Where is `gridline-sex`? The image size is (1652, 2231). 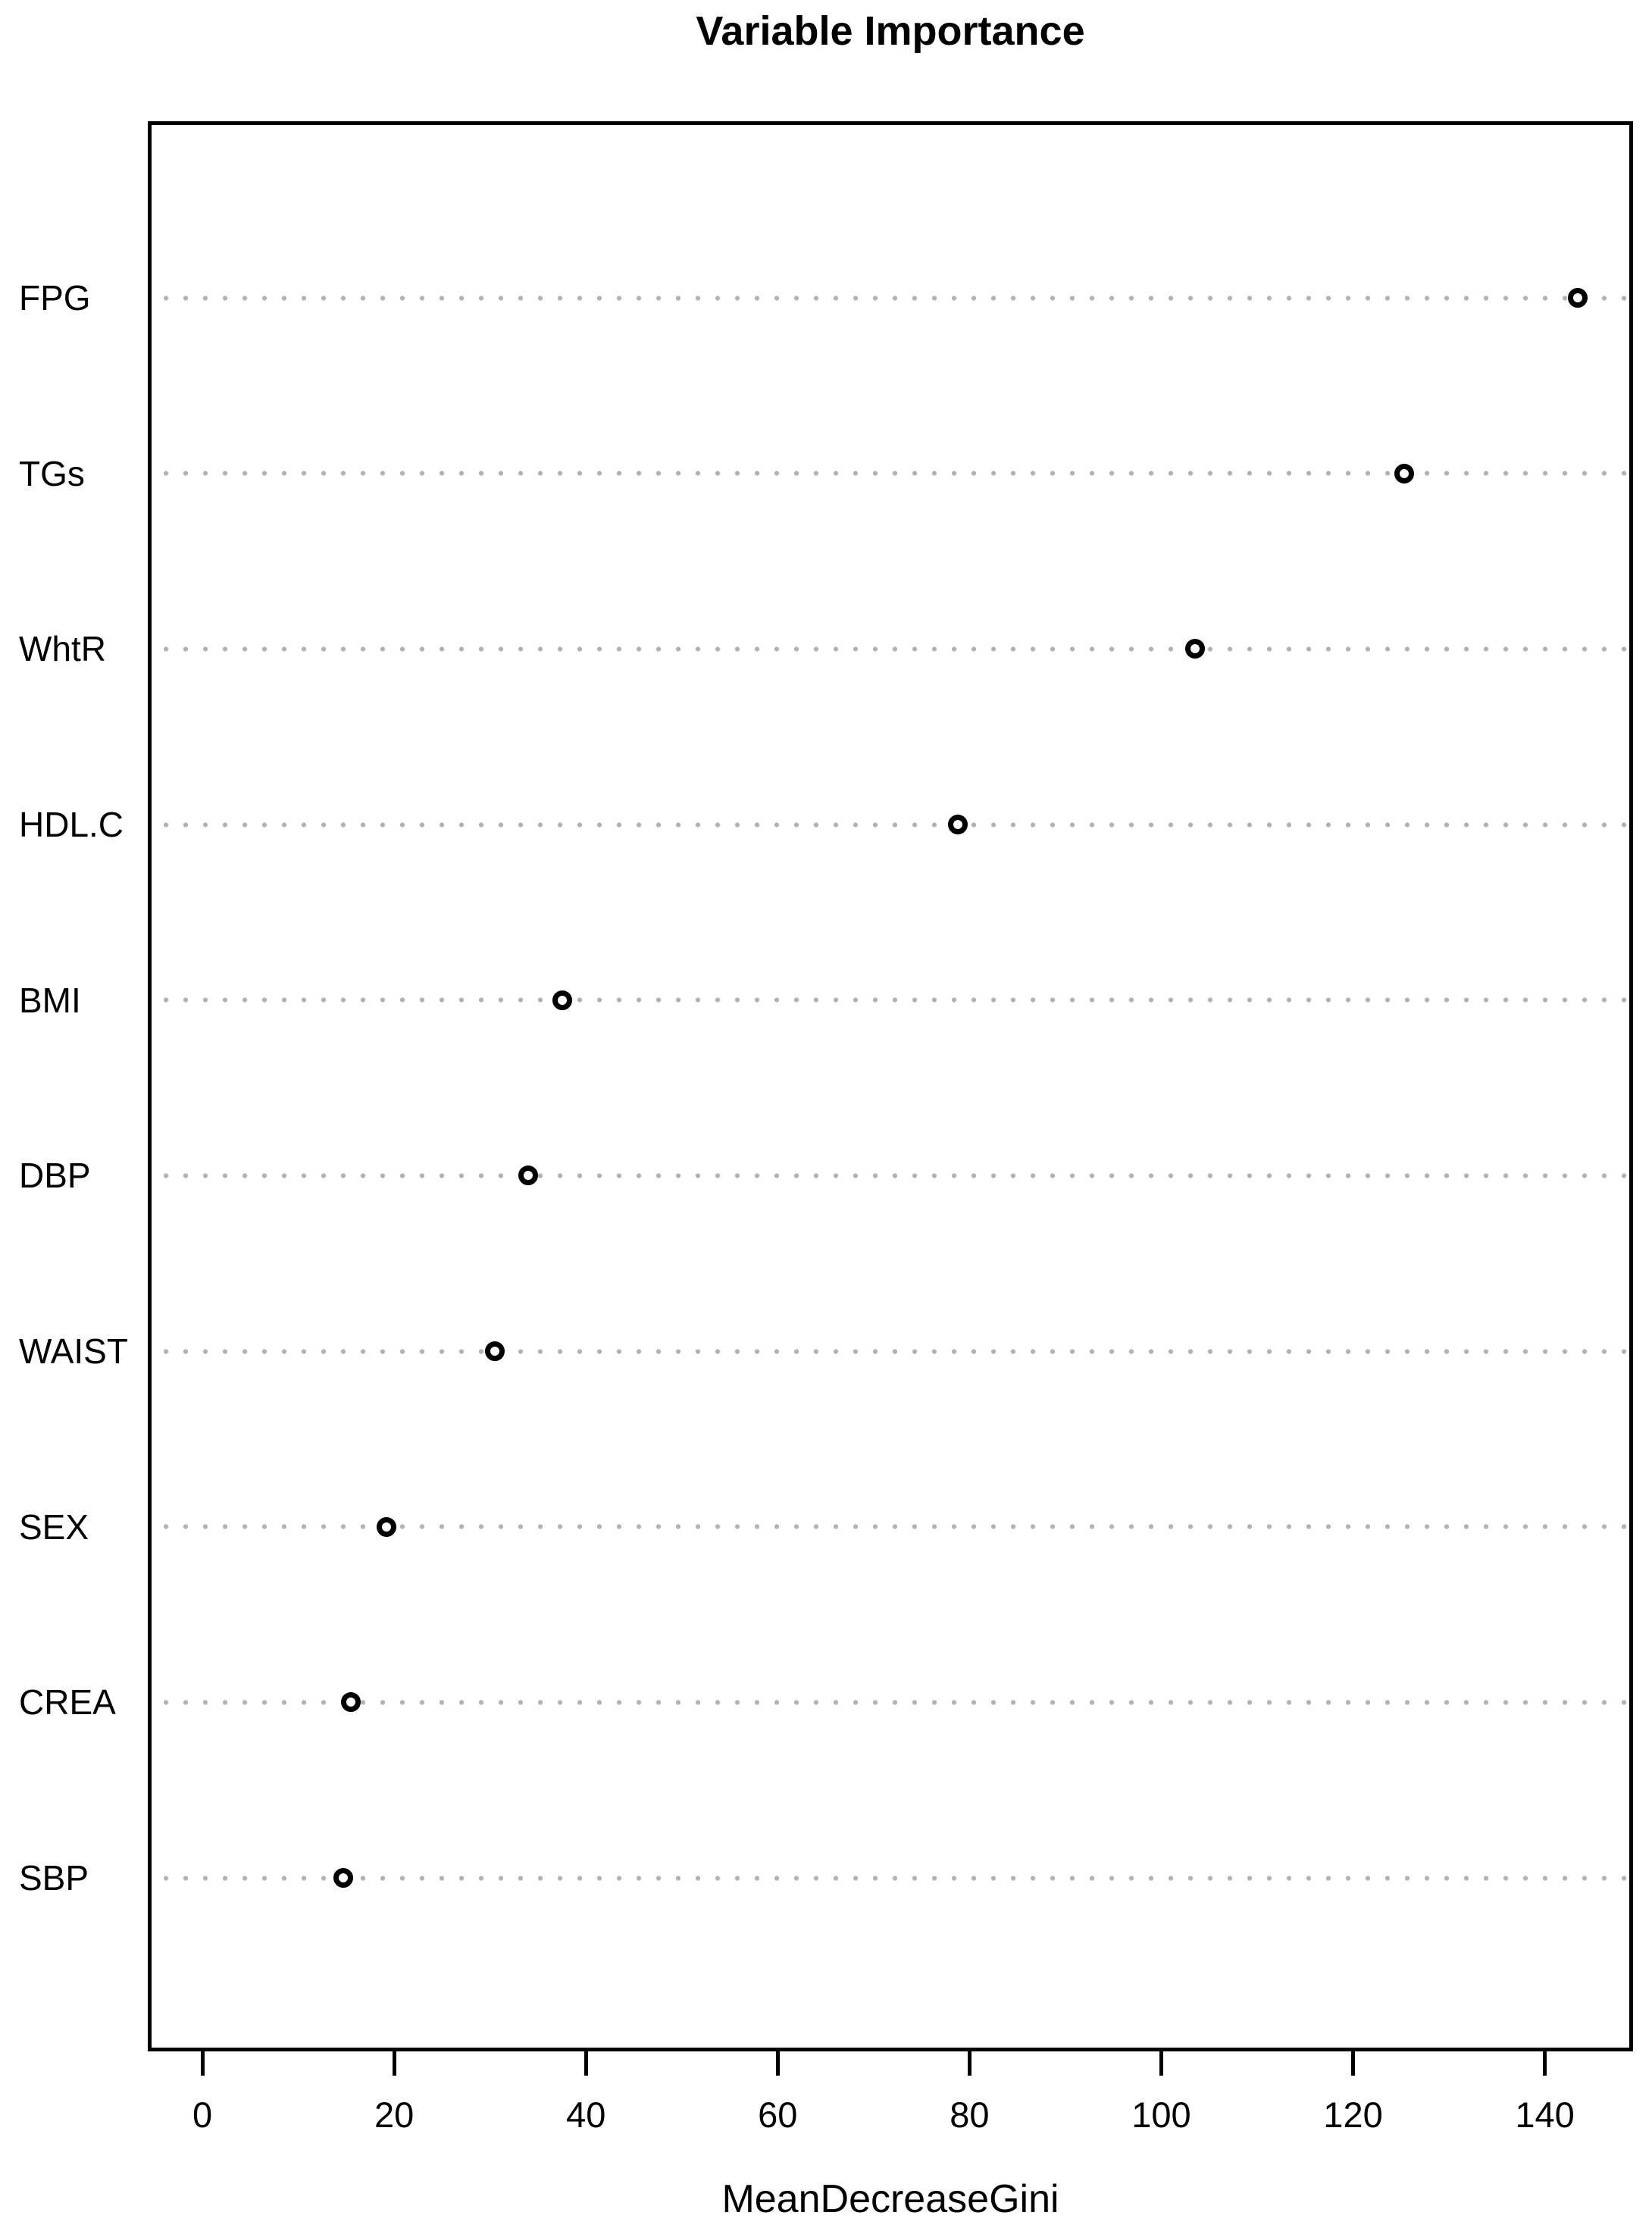
gridline-sex is located at coordinates (890, 1527).